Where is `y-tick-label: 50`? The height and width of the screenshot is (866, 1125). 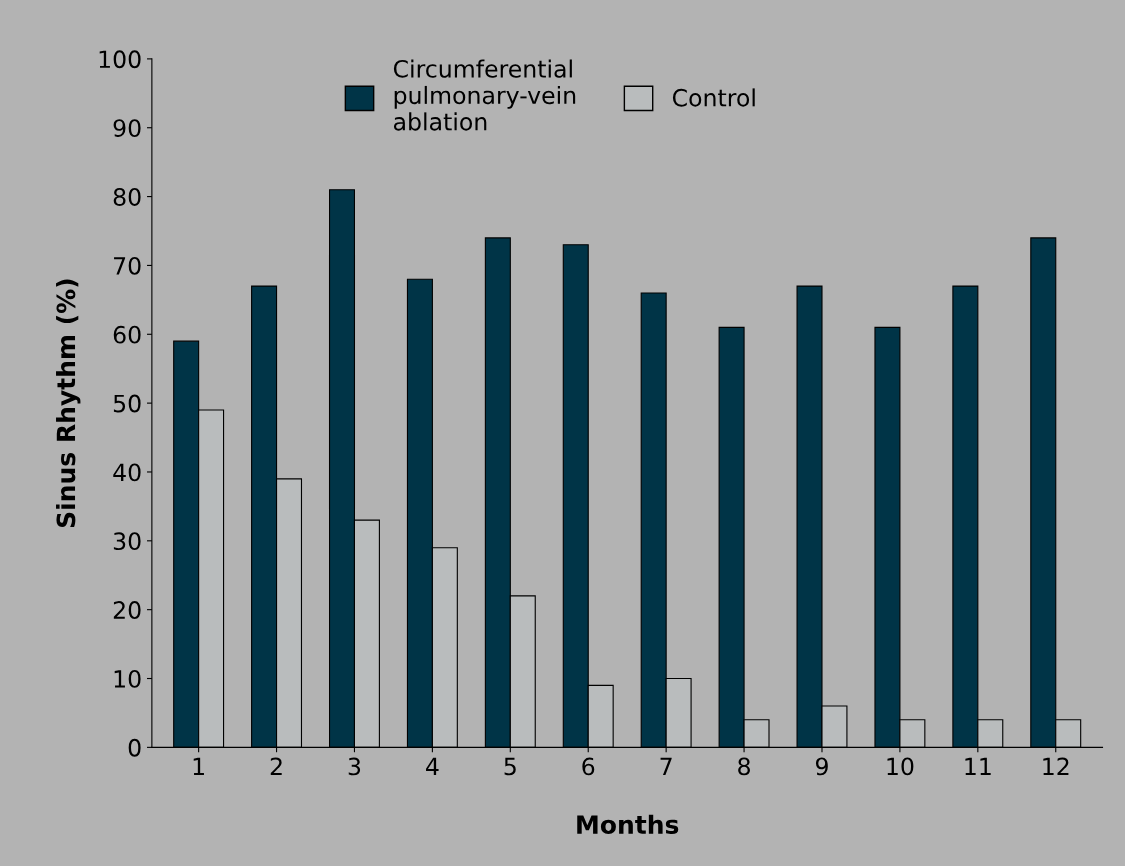
y-tick-label: 50 is located at coordinates (127, 403).